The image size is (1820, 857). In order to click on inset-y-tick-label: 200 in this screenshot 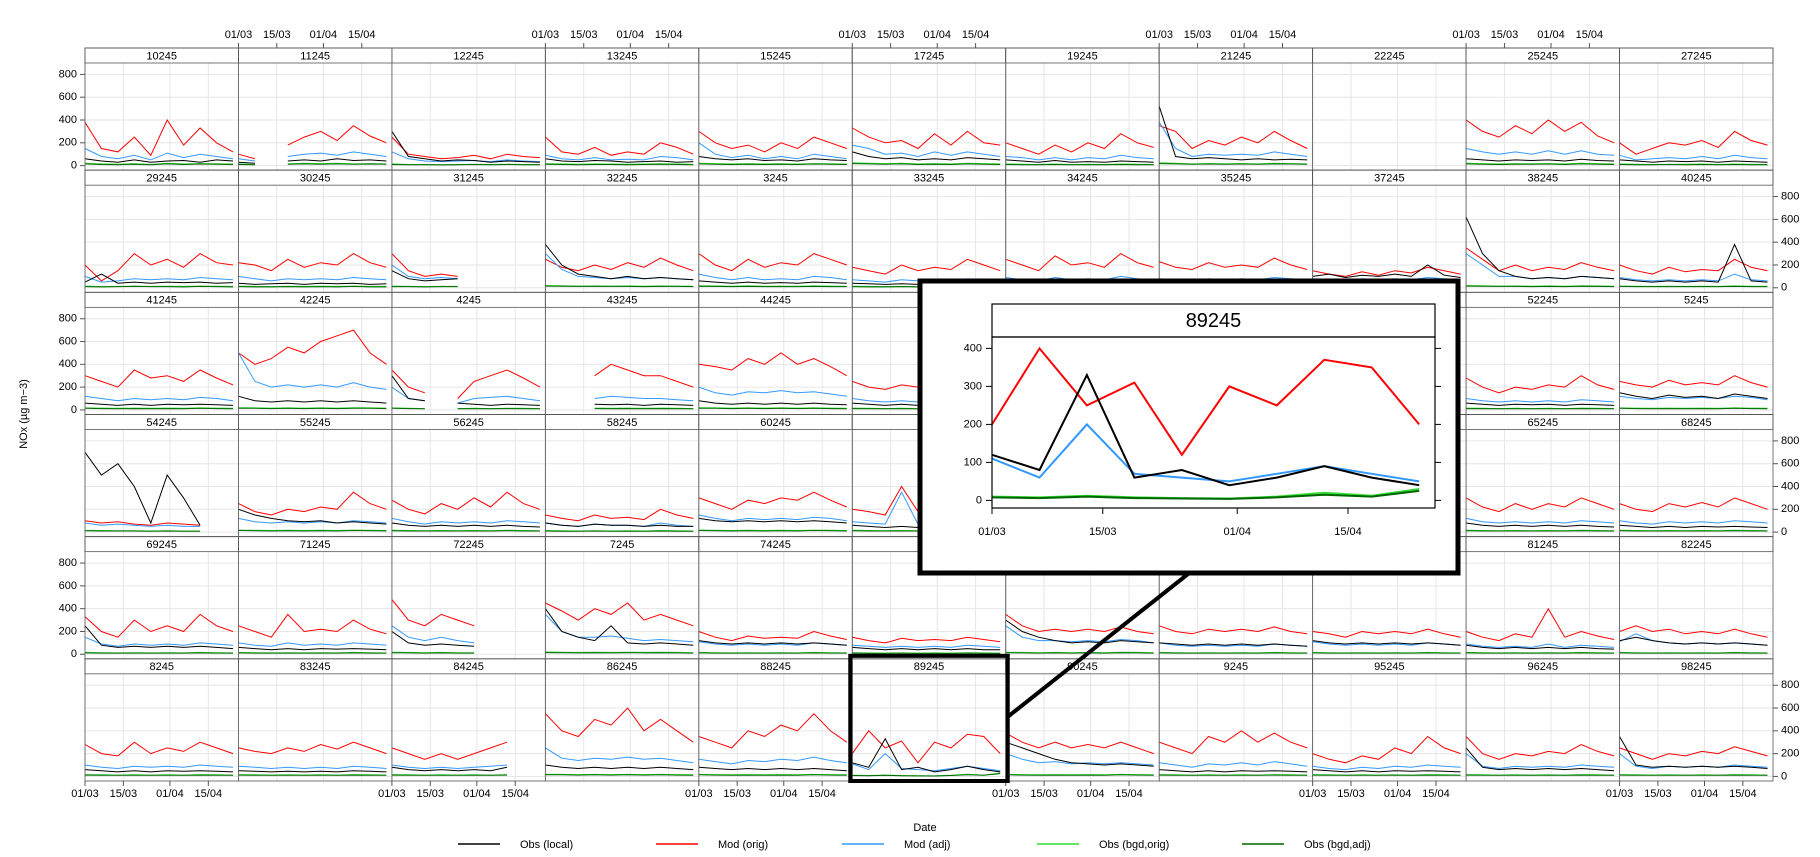, I will do `click(973, 424)`.